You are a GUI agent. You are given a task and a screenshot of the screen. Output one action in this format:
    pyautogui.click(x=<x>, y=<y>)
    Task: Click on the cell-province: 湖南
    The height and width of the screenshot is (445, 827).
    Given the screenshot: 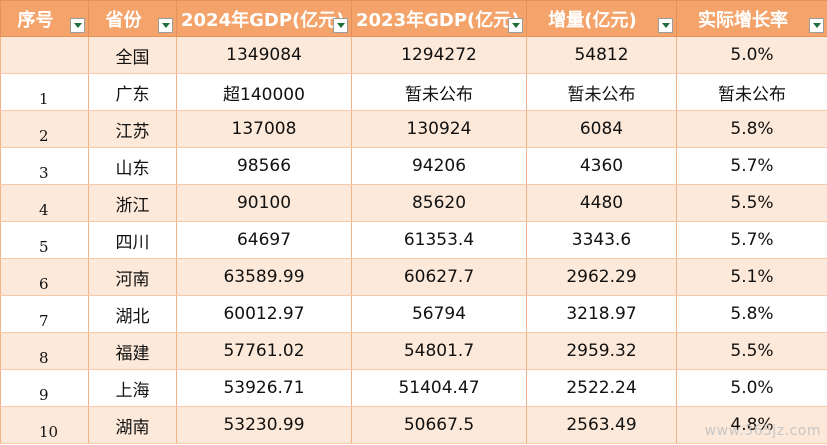 What is the action you would take?
    pyautogui.click(x=132, y=425)
    